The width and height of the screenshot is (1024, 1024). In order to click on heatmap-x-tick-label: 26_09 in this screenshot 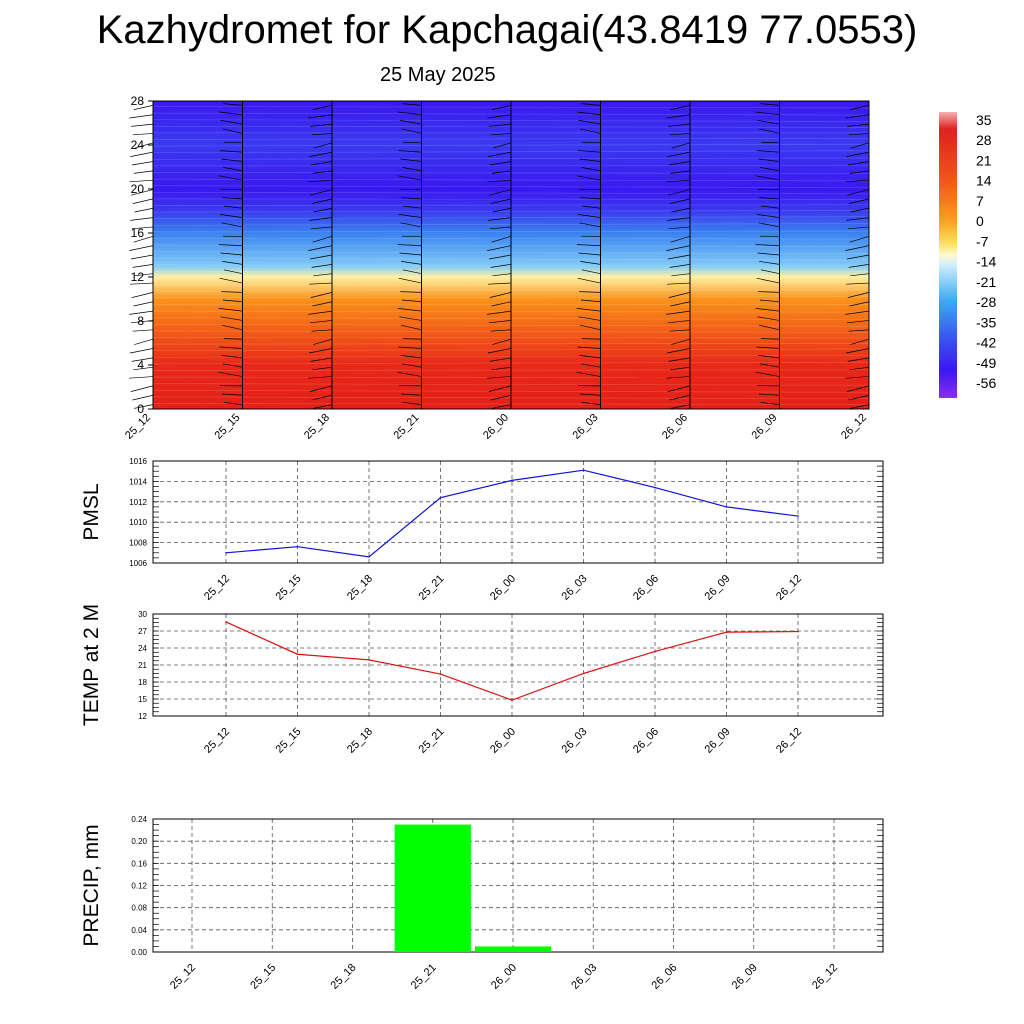, I will do `click(765, 427)`.